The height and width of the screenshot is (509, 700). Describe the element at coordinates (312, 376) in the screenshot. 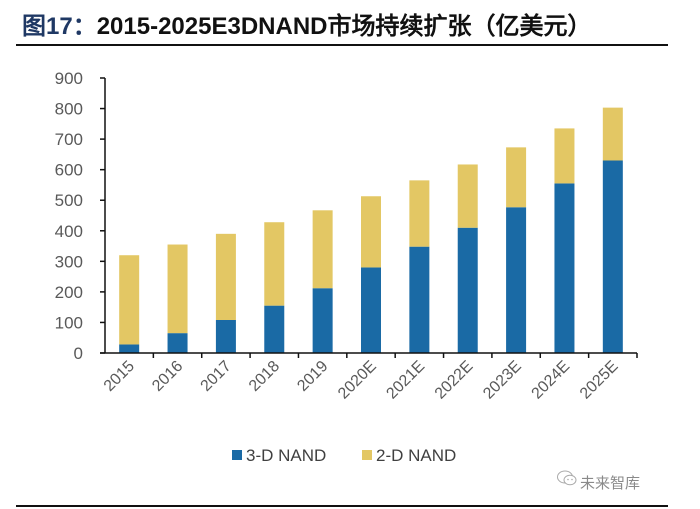

I see `x-tick-label: 2019` at that location.